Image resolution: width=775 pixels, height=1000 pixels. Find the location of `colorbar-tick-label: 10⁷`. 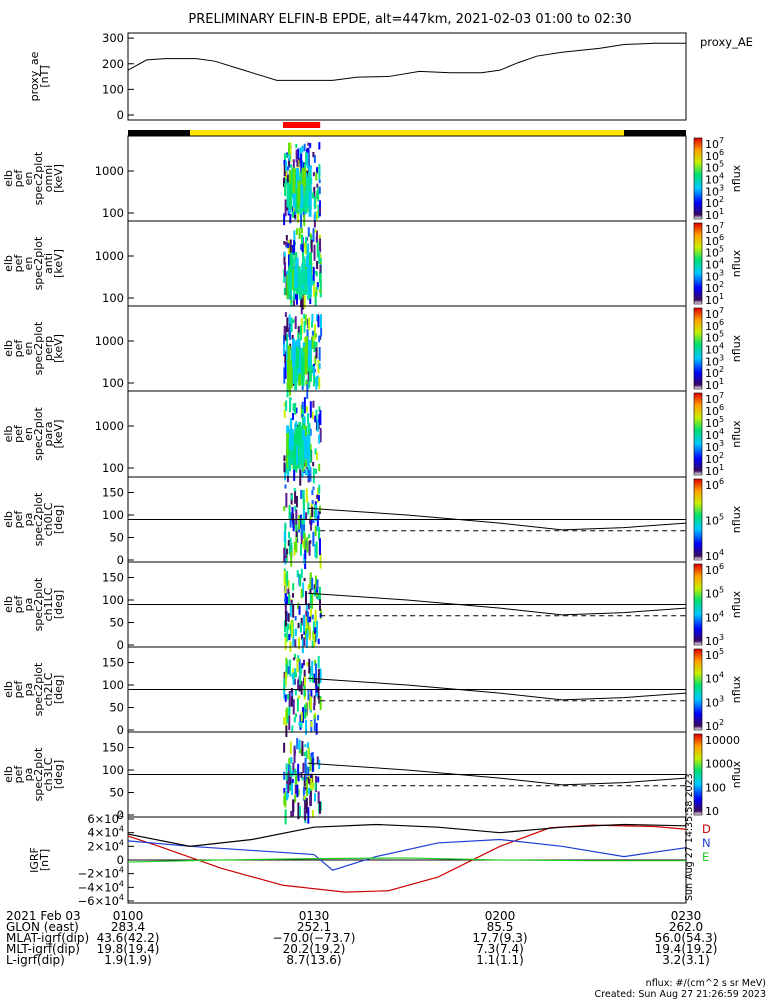

colorbar-tick-label: 10⁷ is located at coordinates (714, 398).